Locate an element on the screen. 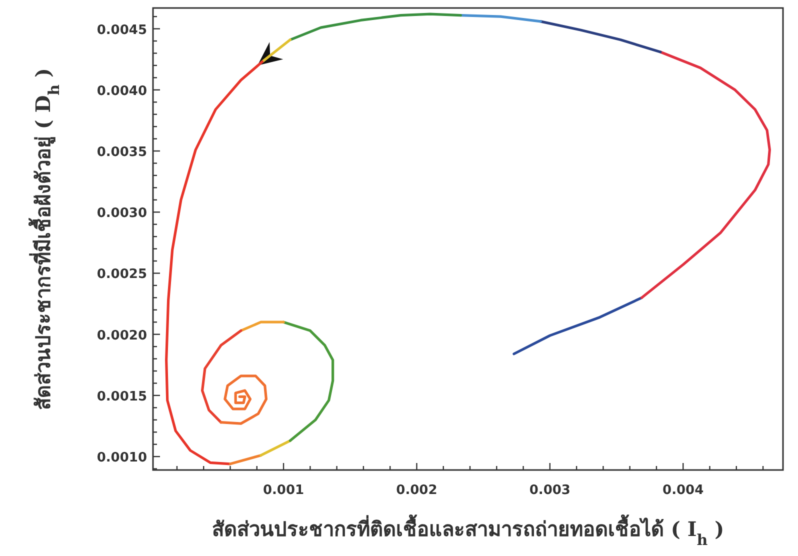  x-tick-label: 0.001 is located at coordinates (283, 490).